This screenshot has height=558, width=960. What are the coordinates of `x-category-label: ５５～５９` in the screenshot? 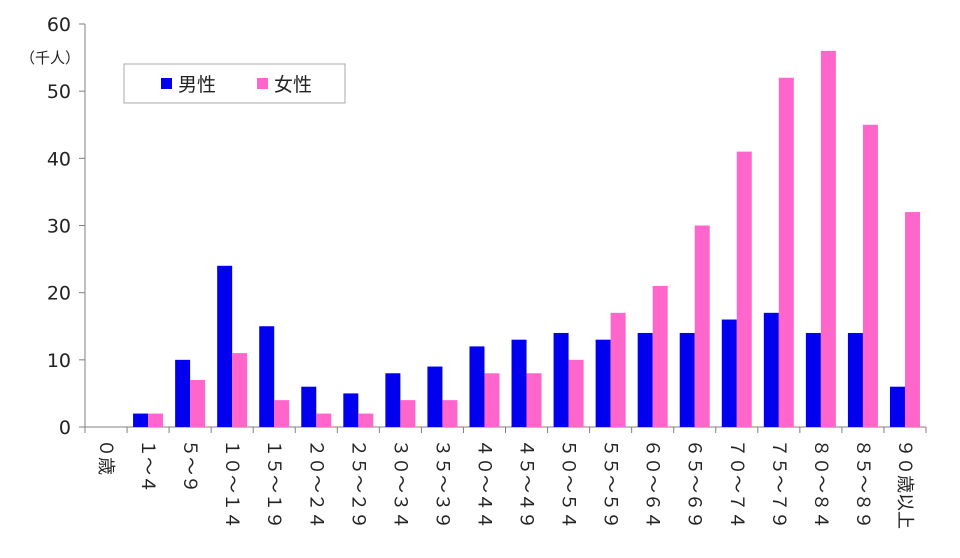 It's located at (610, 484).